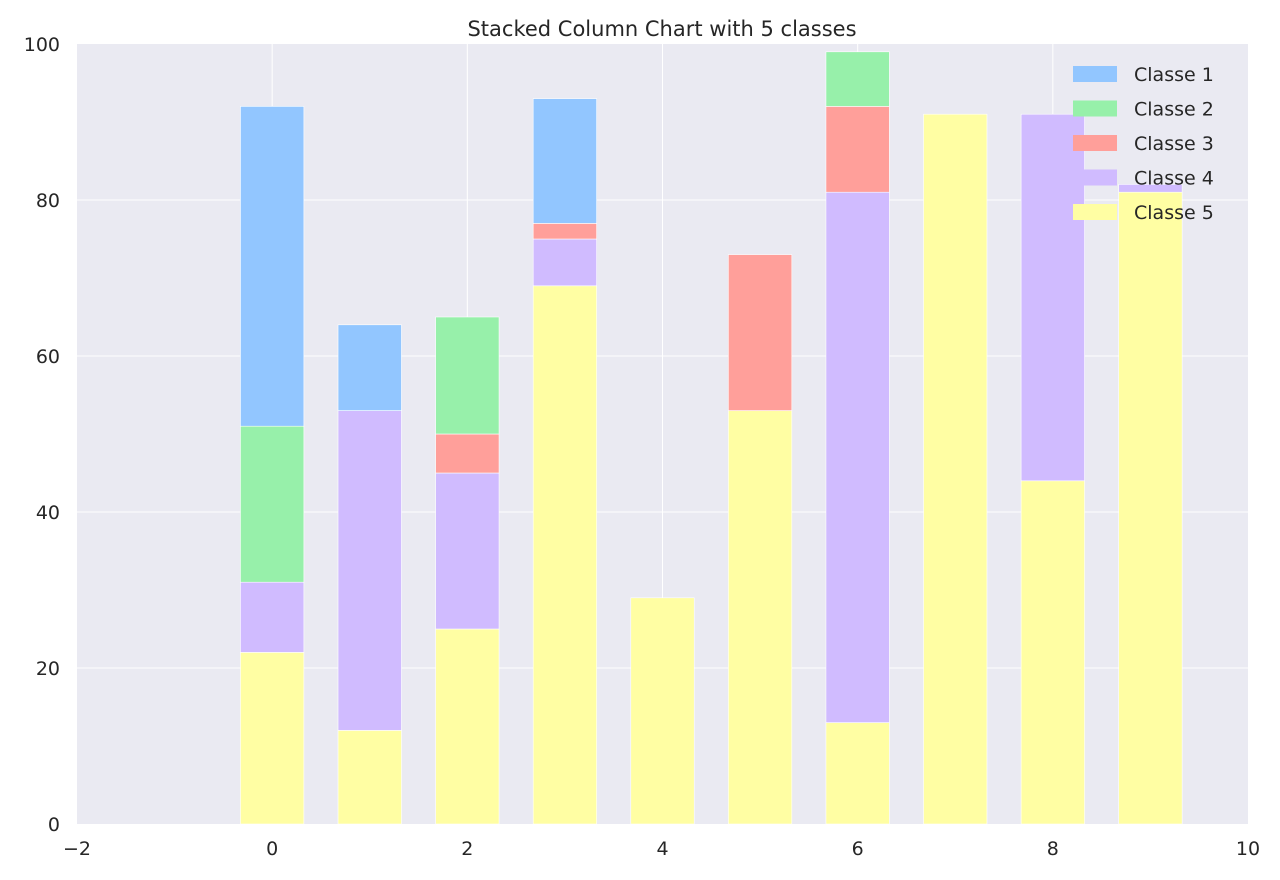 This screenshot has height=880, width=1280. I want to click on bar-classe-5-x1, so click(369, 777).